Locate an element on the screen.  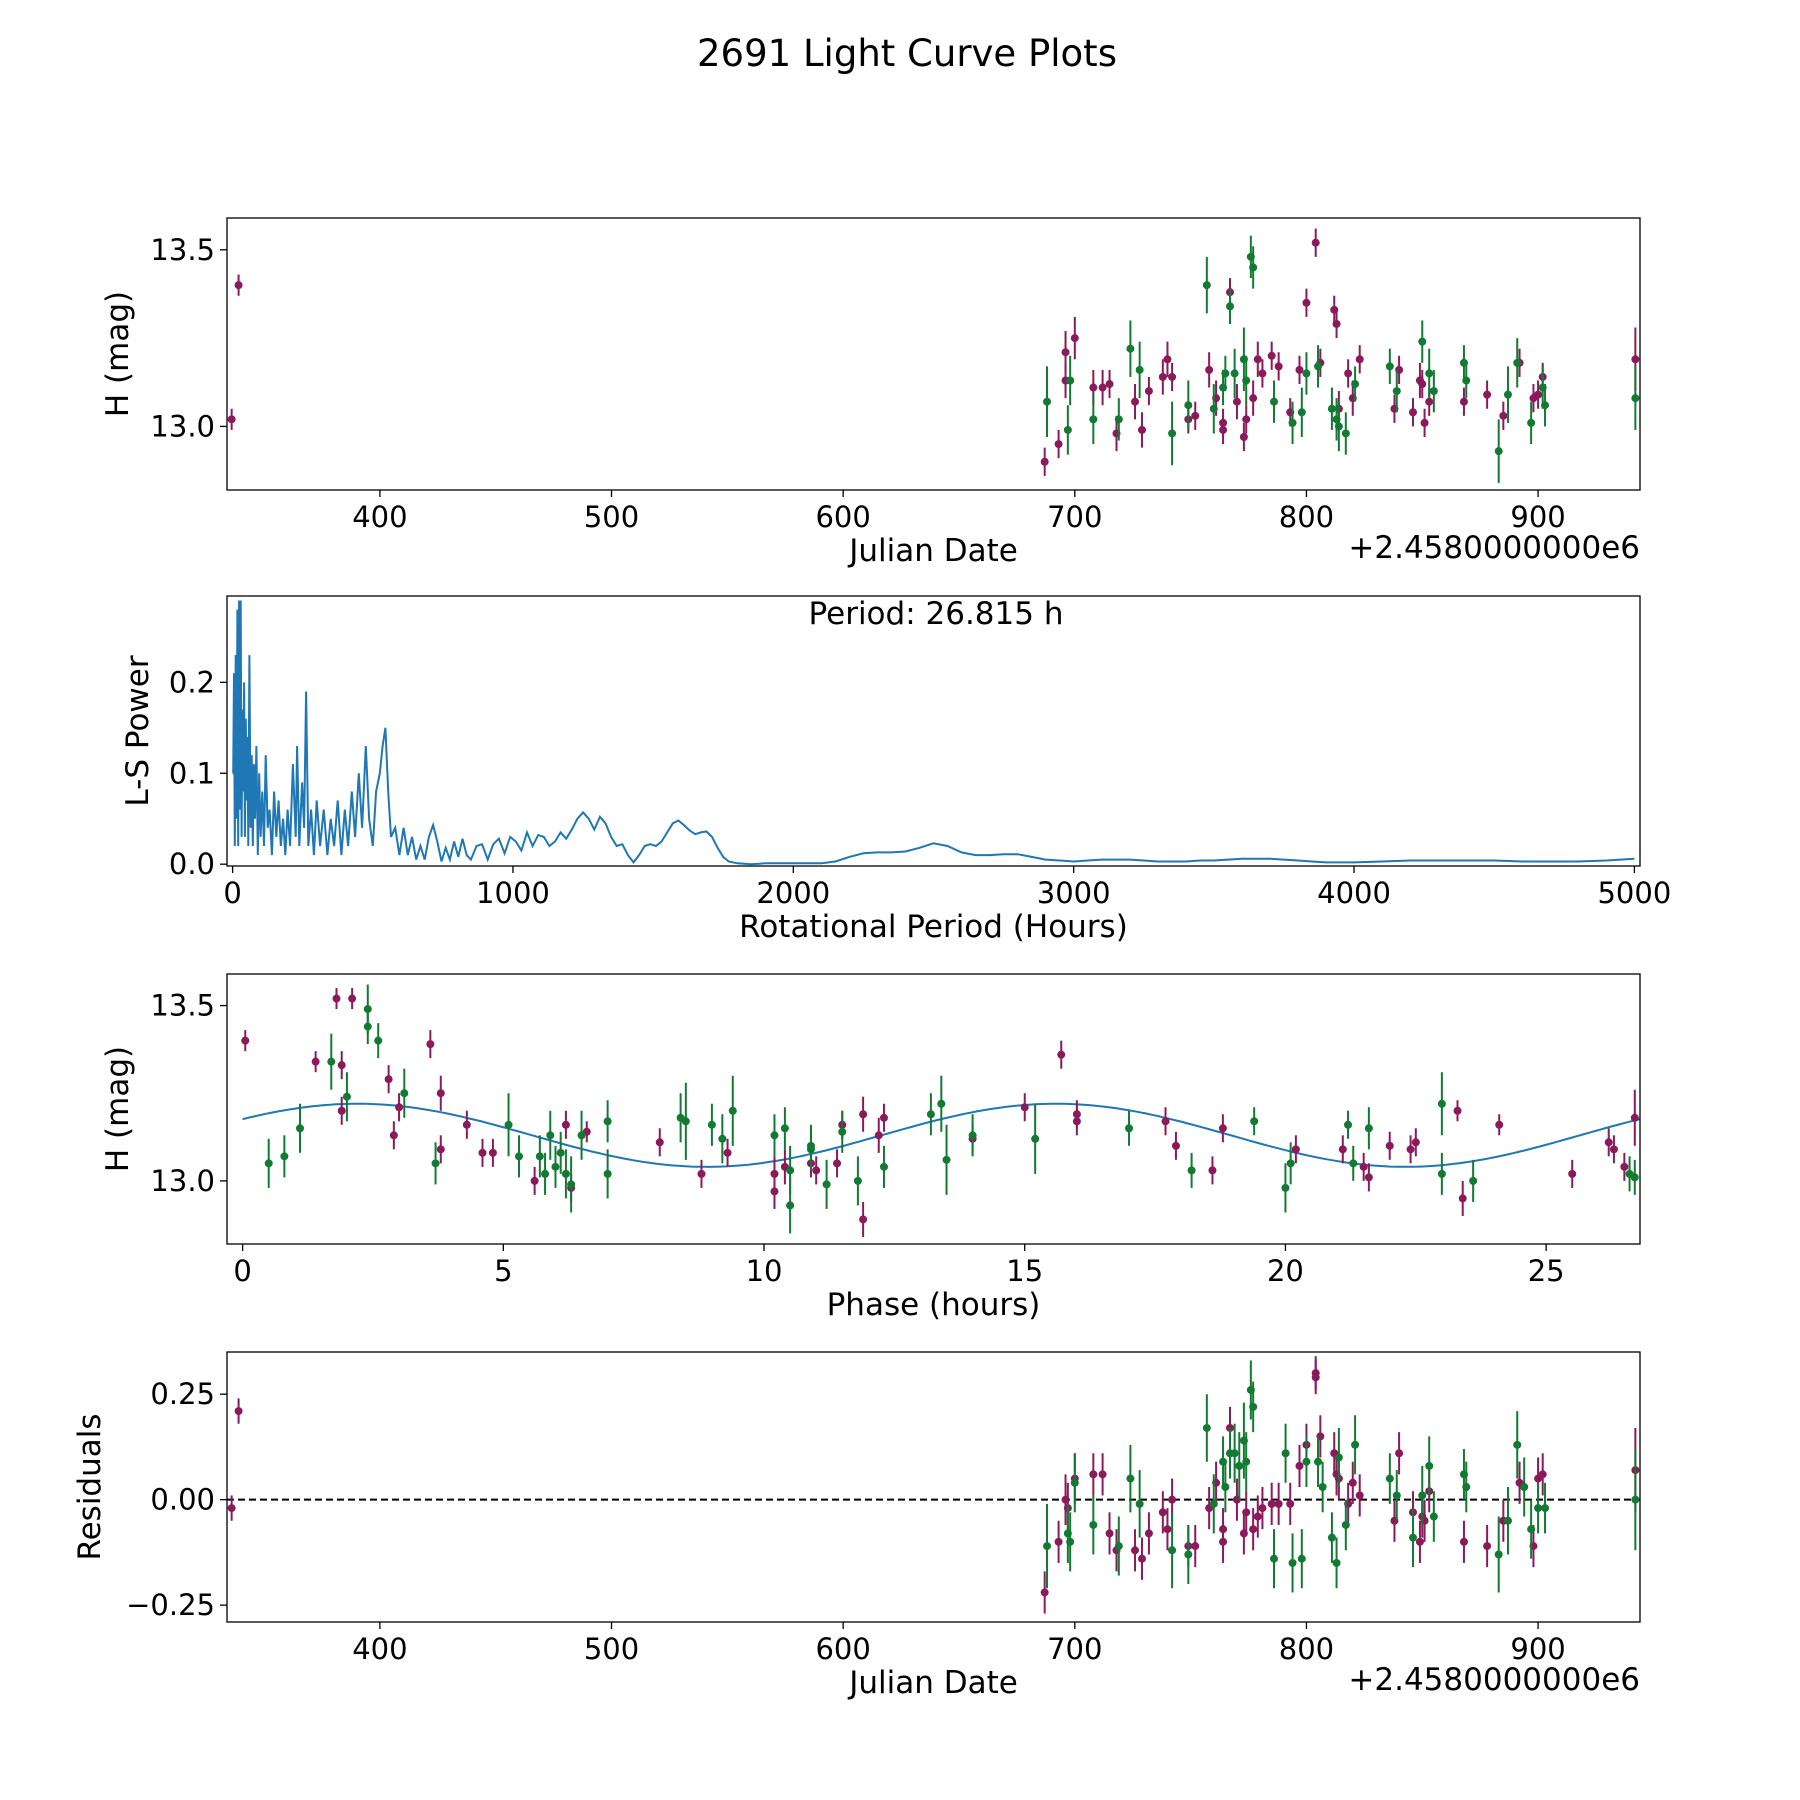
x-tick-label: 15 is located at coordinates (1024, 1271).